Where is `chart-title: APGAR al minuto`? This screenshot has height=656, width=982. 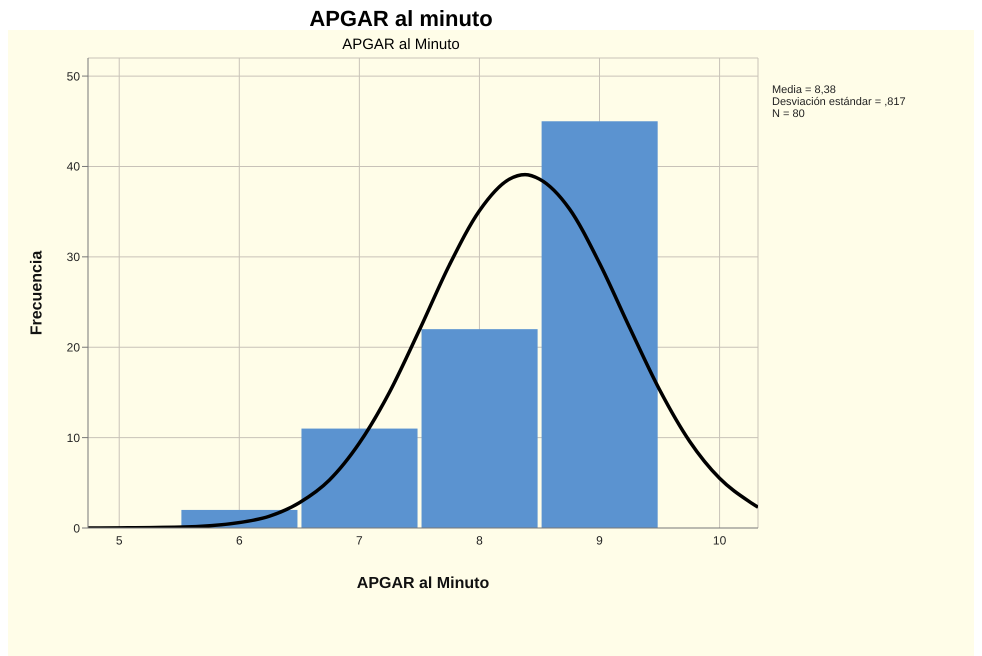 chart-title: APGAR al minuto is located at coordinates (401, 18).